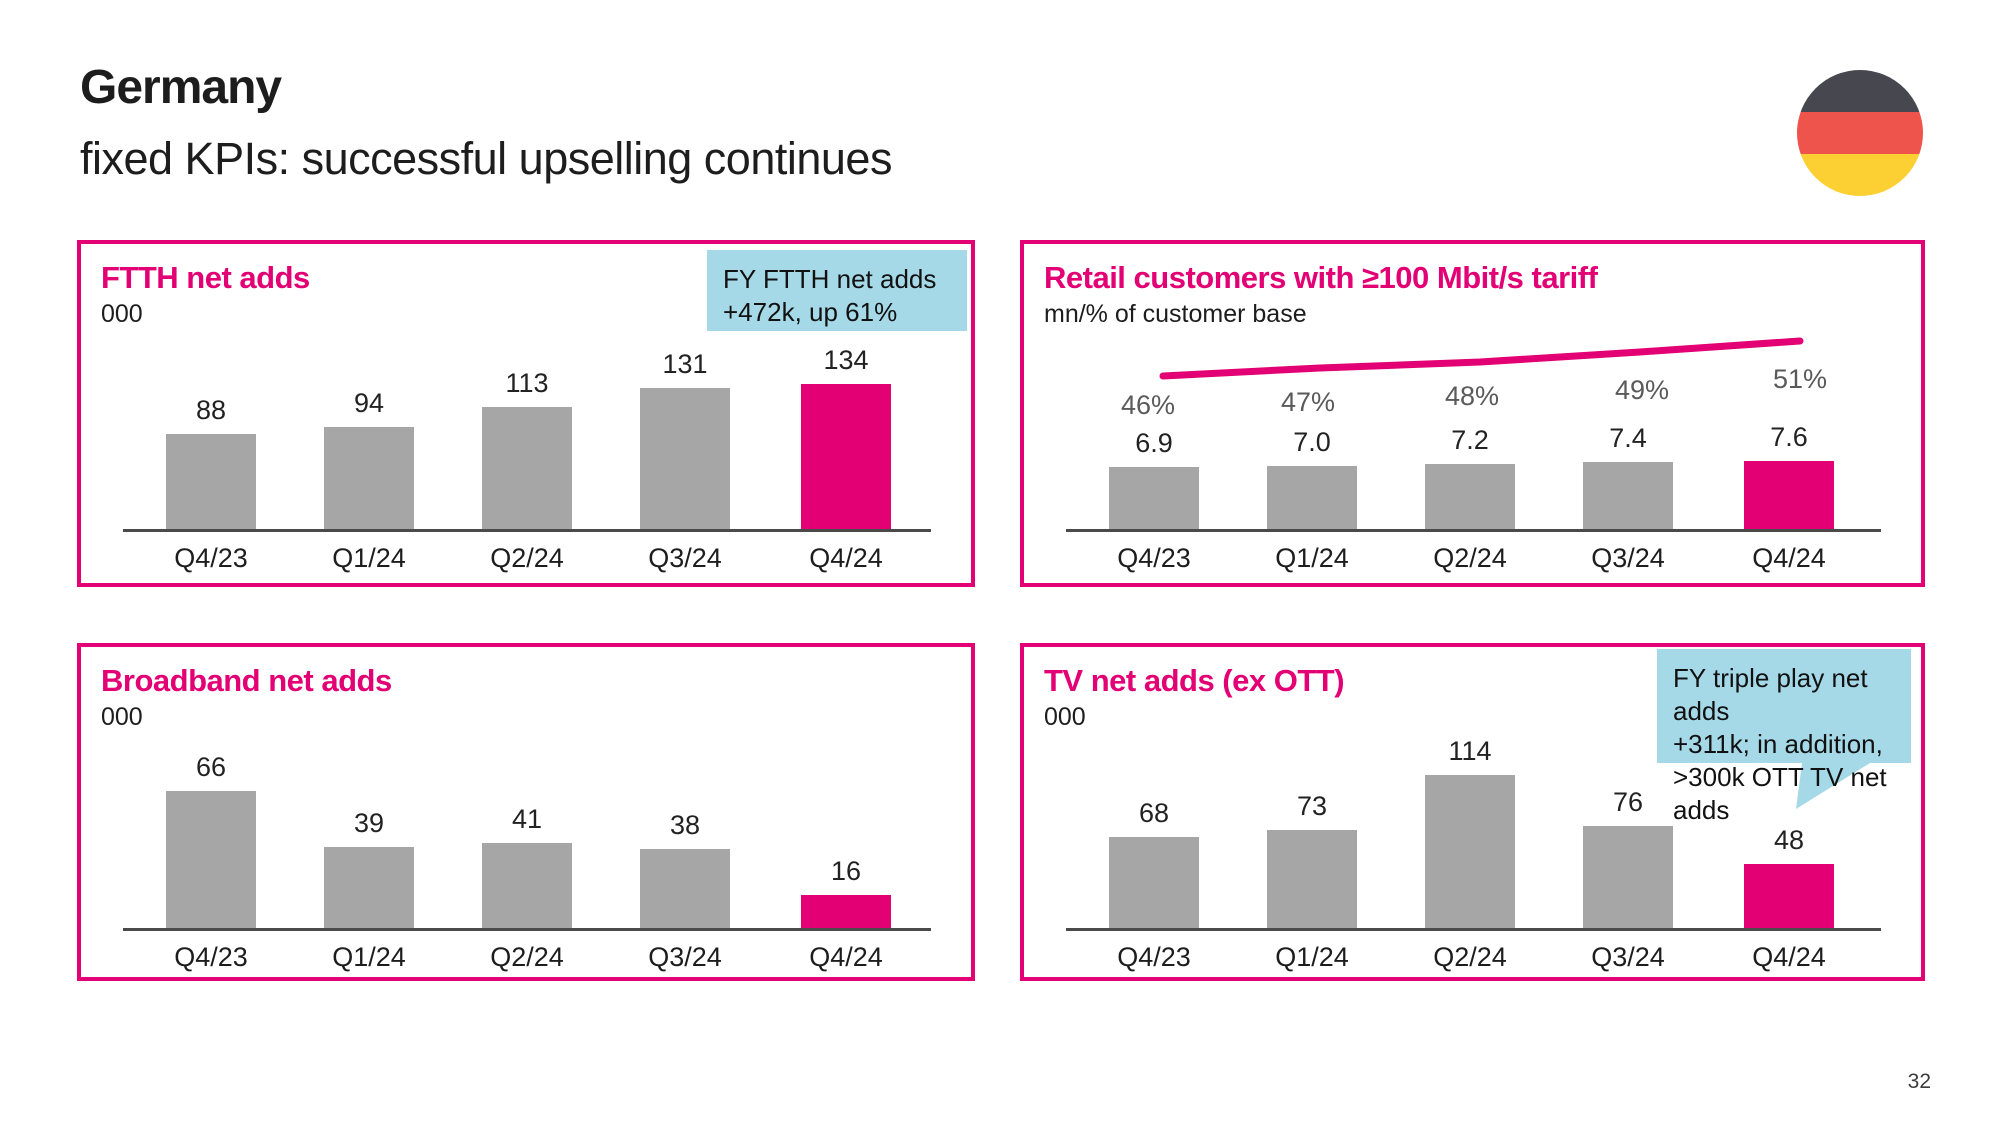  What do you see at coordinates (685, 364) in the screenshot?
I see `bar-value-label: 131` at bounding box center [685, 364].